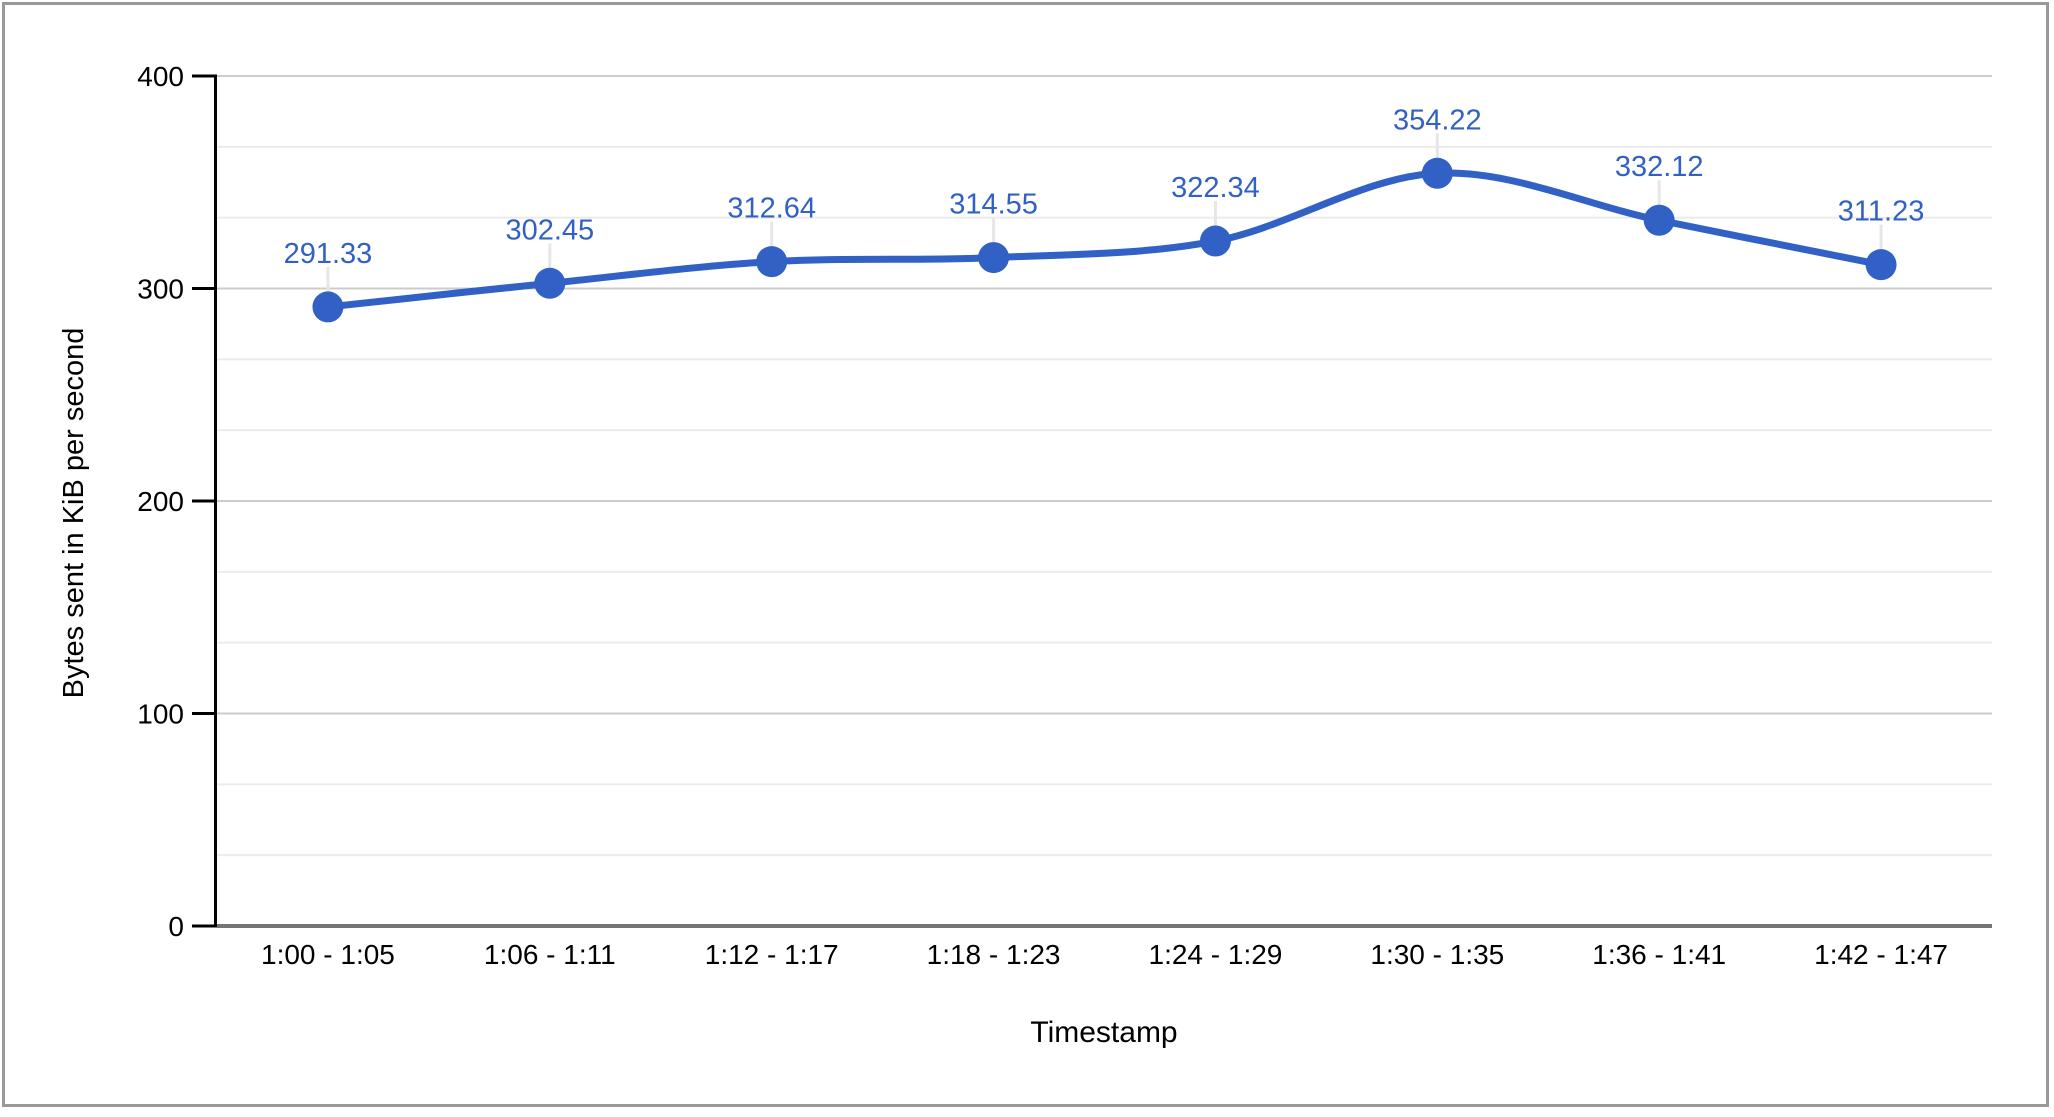 The width and height of the screenshot is (2054, 1117). Describe the element at coordinates (328, 254) in the screenshot. I see `data-point-label: 291.33` at that location.